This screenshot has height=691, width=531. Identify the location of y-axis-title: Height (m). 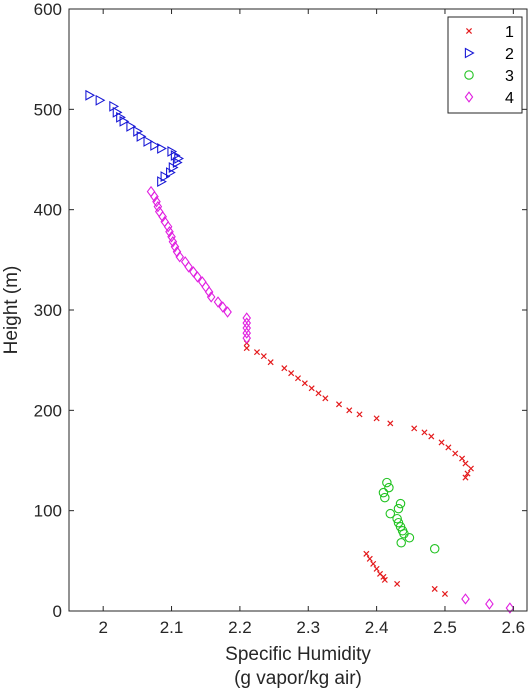
(11, 310).